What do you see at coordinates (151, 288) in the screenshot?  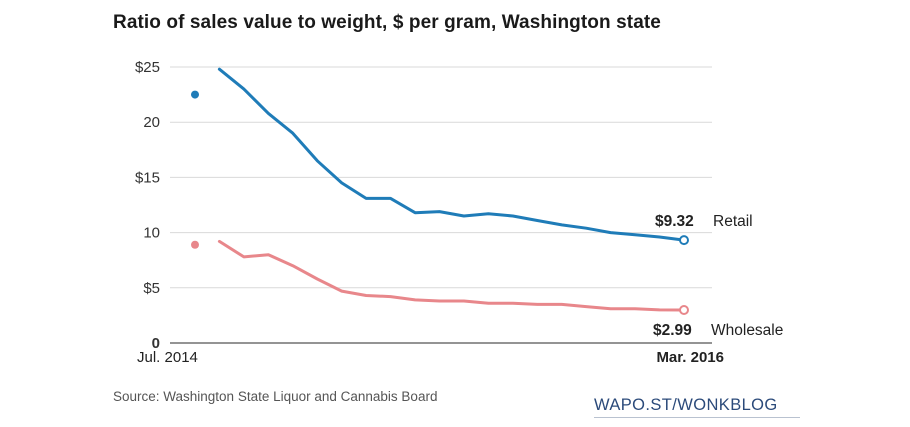 I see `y-tick-label-5: $5` at bounding box center [151, 288].